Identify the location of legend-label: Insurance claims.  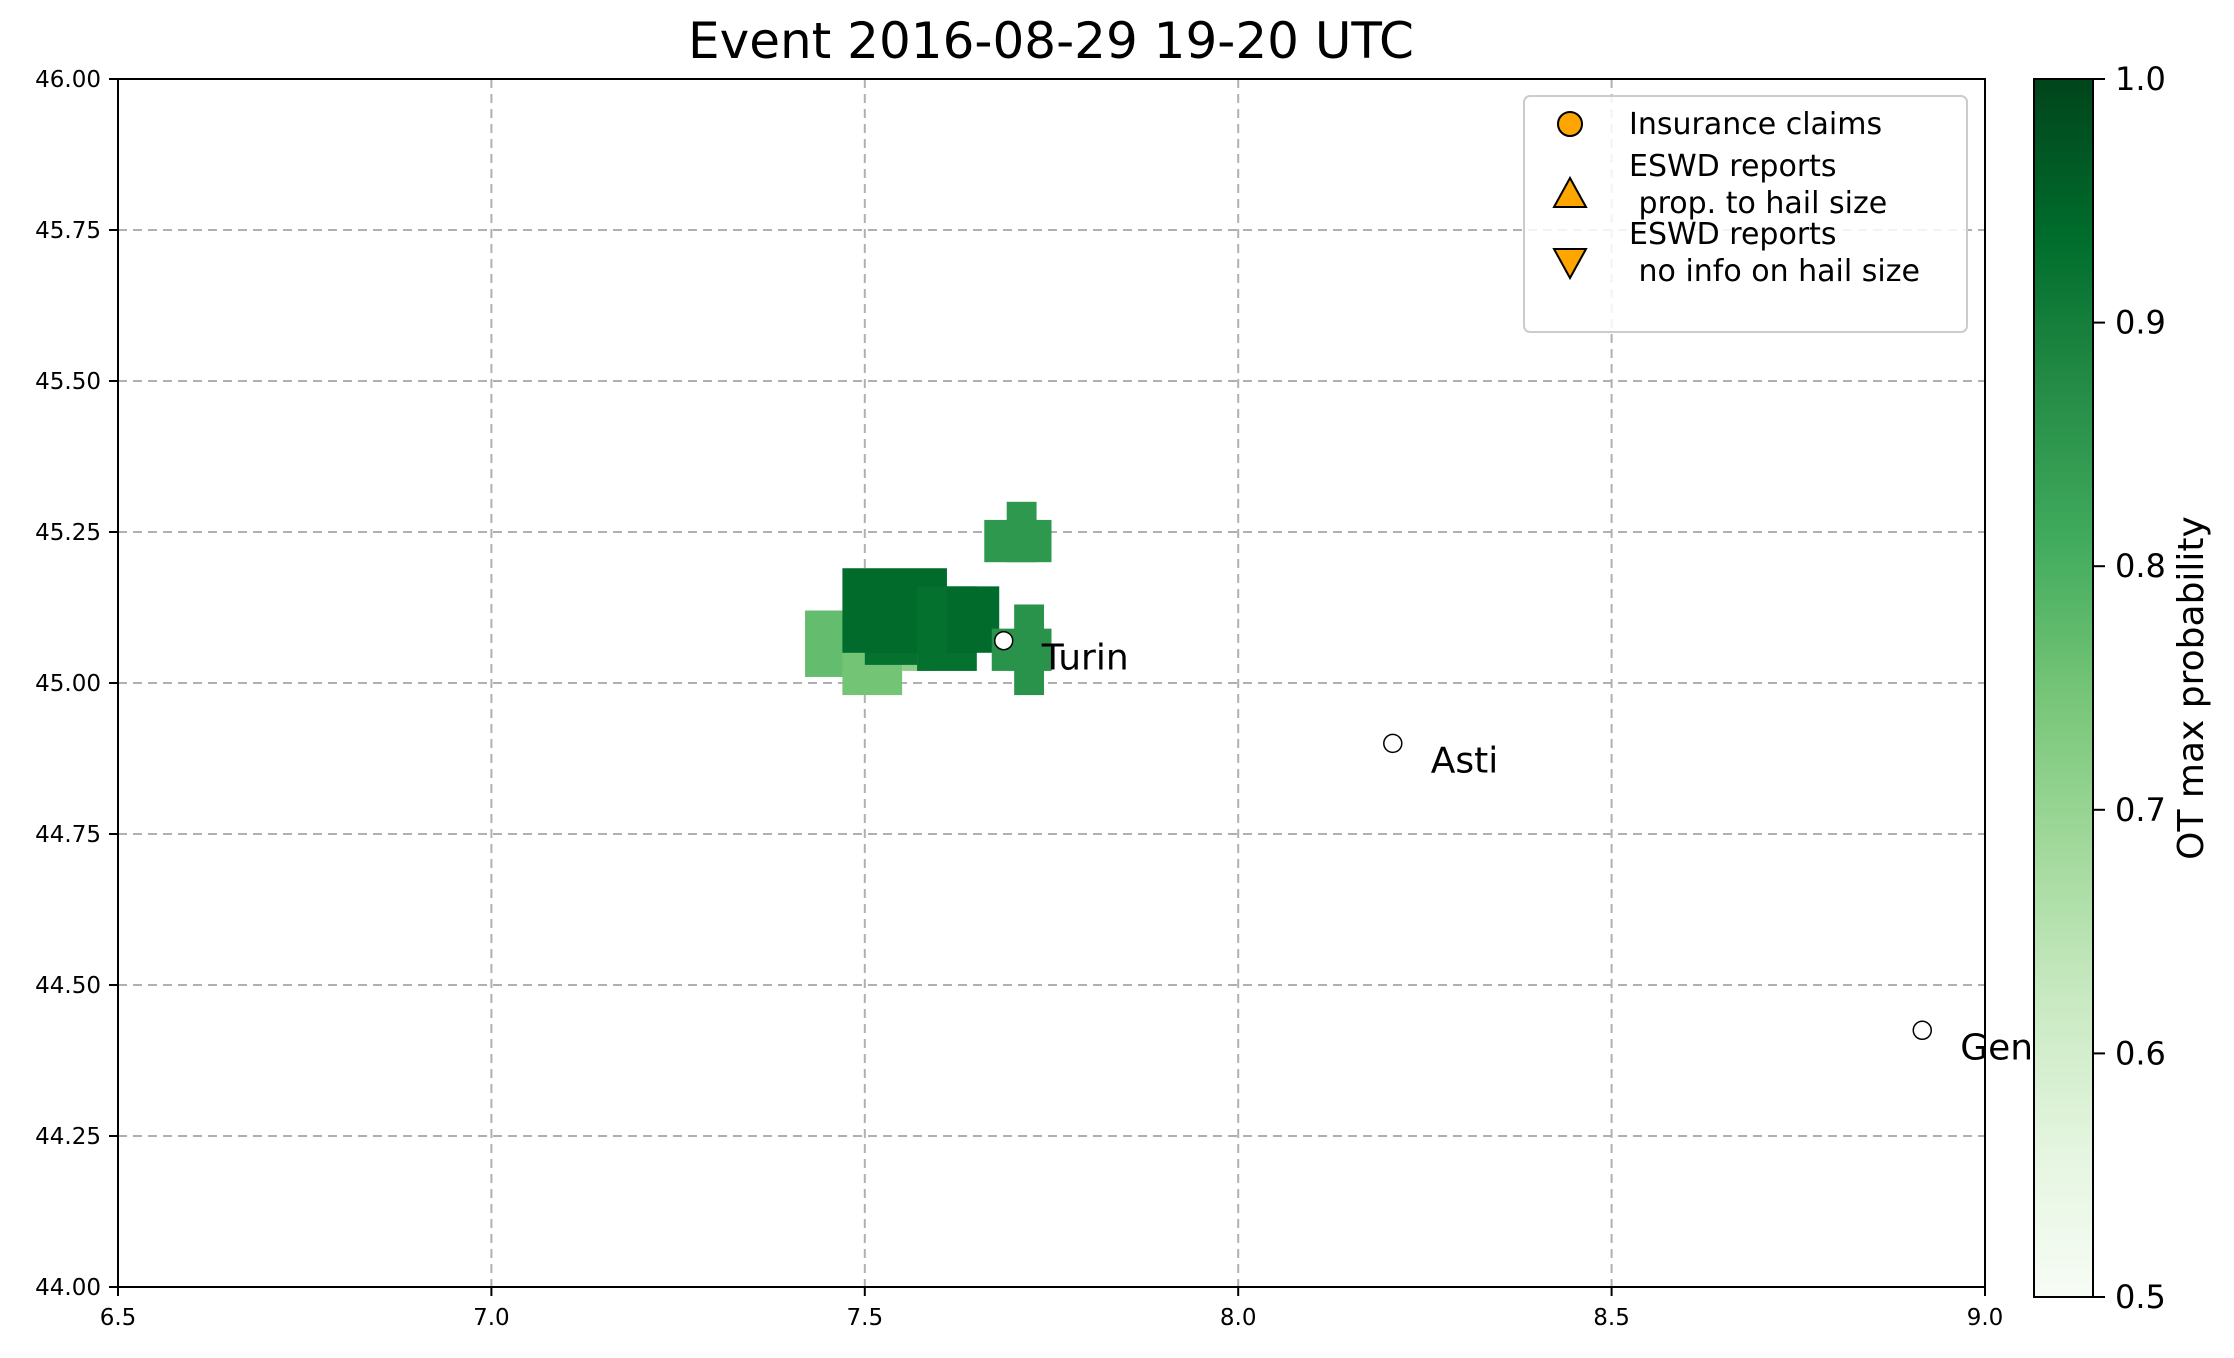
(1755, 124).